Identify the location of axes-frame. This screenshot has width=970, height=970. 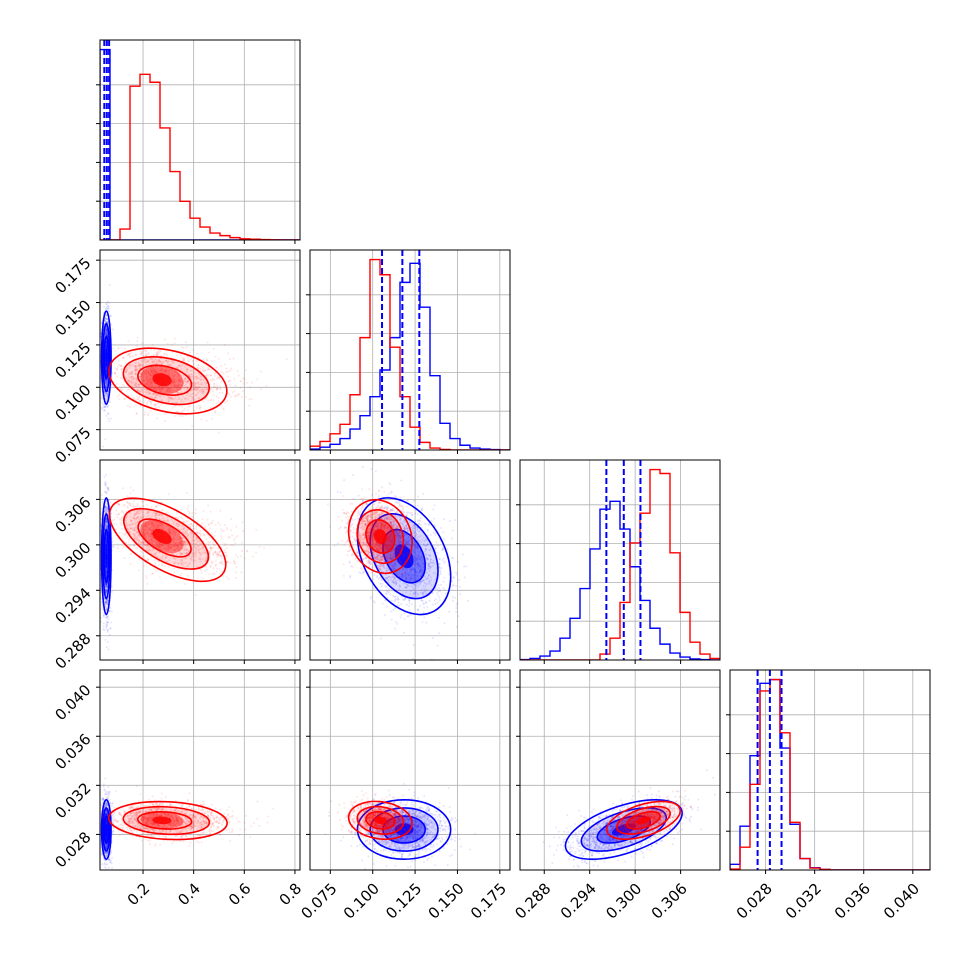
(200, 350).